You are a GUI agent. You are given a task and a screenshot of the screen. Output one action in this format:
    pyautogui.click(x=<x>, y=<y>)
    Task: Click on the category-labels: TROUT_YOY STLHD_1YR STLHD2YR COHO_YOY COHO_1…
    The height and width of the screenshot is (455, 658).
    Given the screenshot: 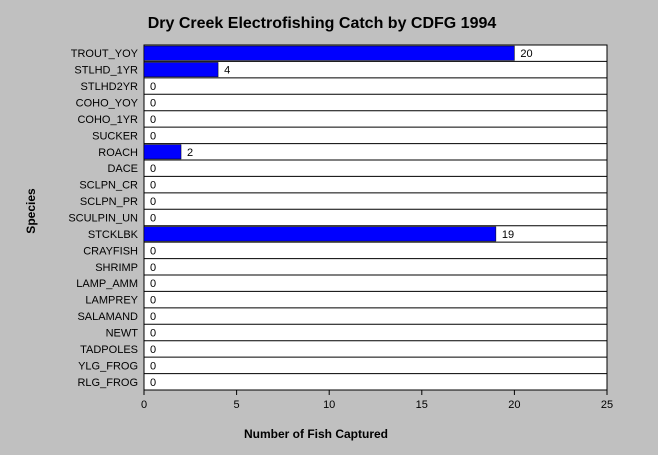 What is the action you would take?
    pyautogui.click(x=103, y=218)
    